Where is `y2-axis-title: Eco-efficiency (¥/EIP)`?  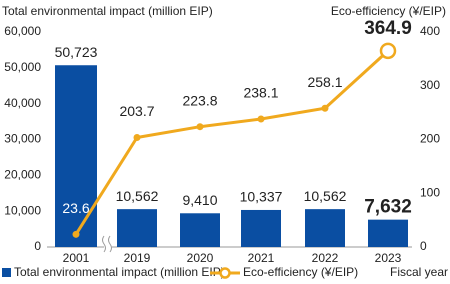
y2-axis-title: Eco-efficiency (¥/EIP) is located at coordinates (388, 11).